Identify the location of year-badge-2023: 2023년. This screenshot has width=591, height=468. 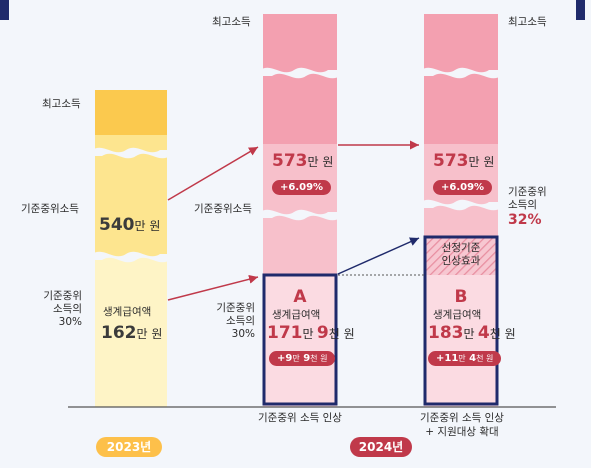
(129, 447).